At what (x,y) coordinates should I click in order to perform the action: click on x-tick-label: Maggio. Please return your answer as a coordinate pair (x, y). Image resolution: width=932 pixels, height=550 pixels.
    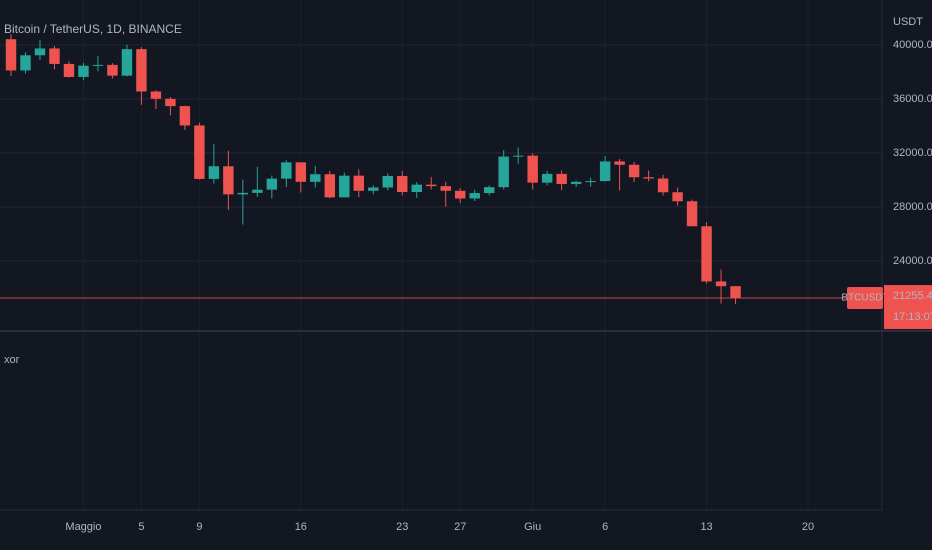
    Looking at the image, I should click on (83, 527).